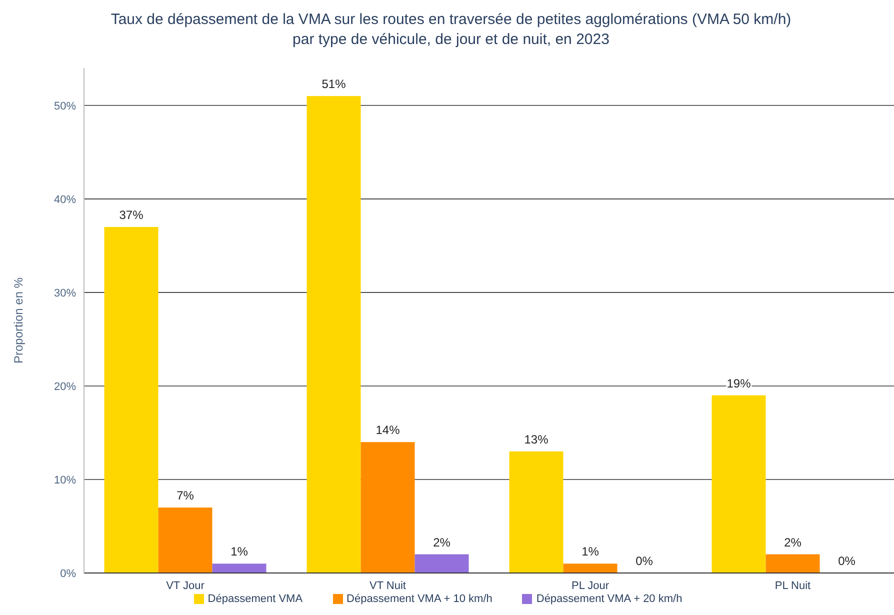  What do you see at coordinates (68, 574) in the screenshot?
I see `y-tick-label: 0%` at bounding box center [68, 574].